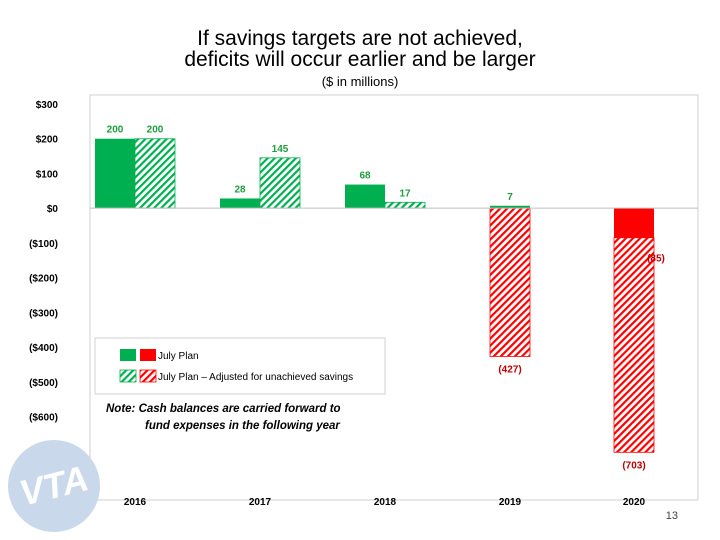 The width and height of the screenshot is (720, 540). Describe the element at coordinates (115, 173) in the screenshot. I see `bar-july-plan-2016` at that location.